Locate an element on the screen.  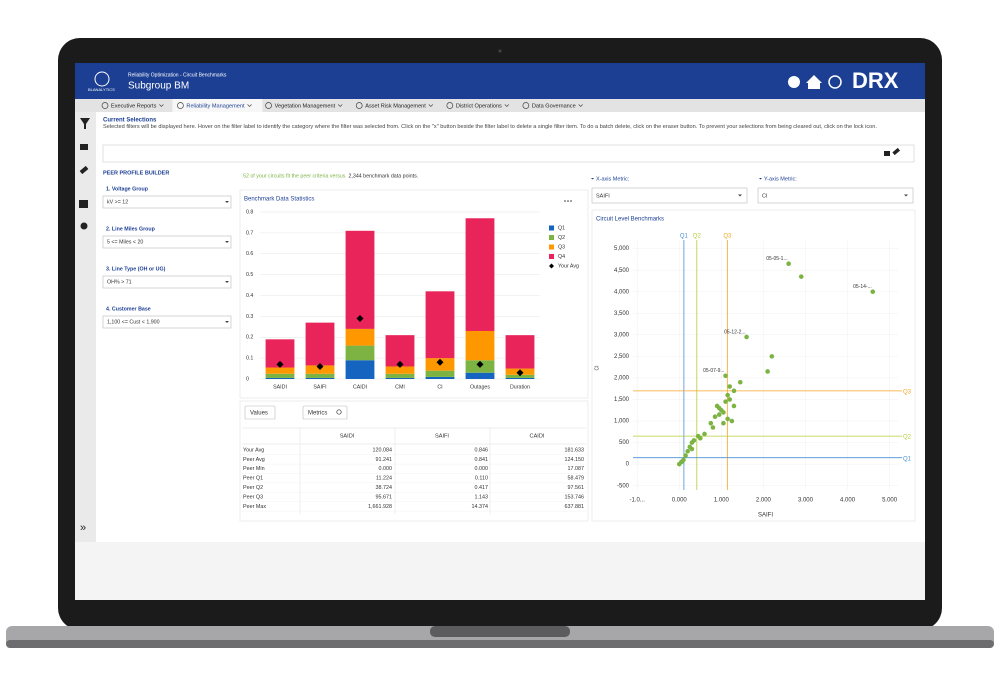
group-label: 1. Voltage Group is located at coordinates (127, 189).